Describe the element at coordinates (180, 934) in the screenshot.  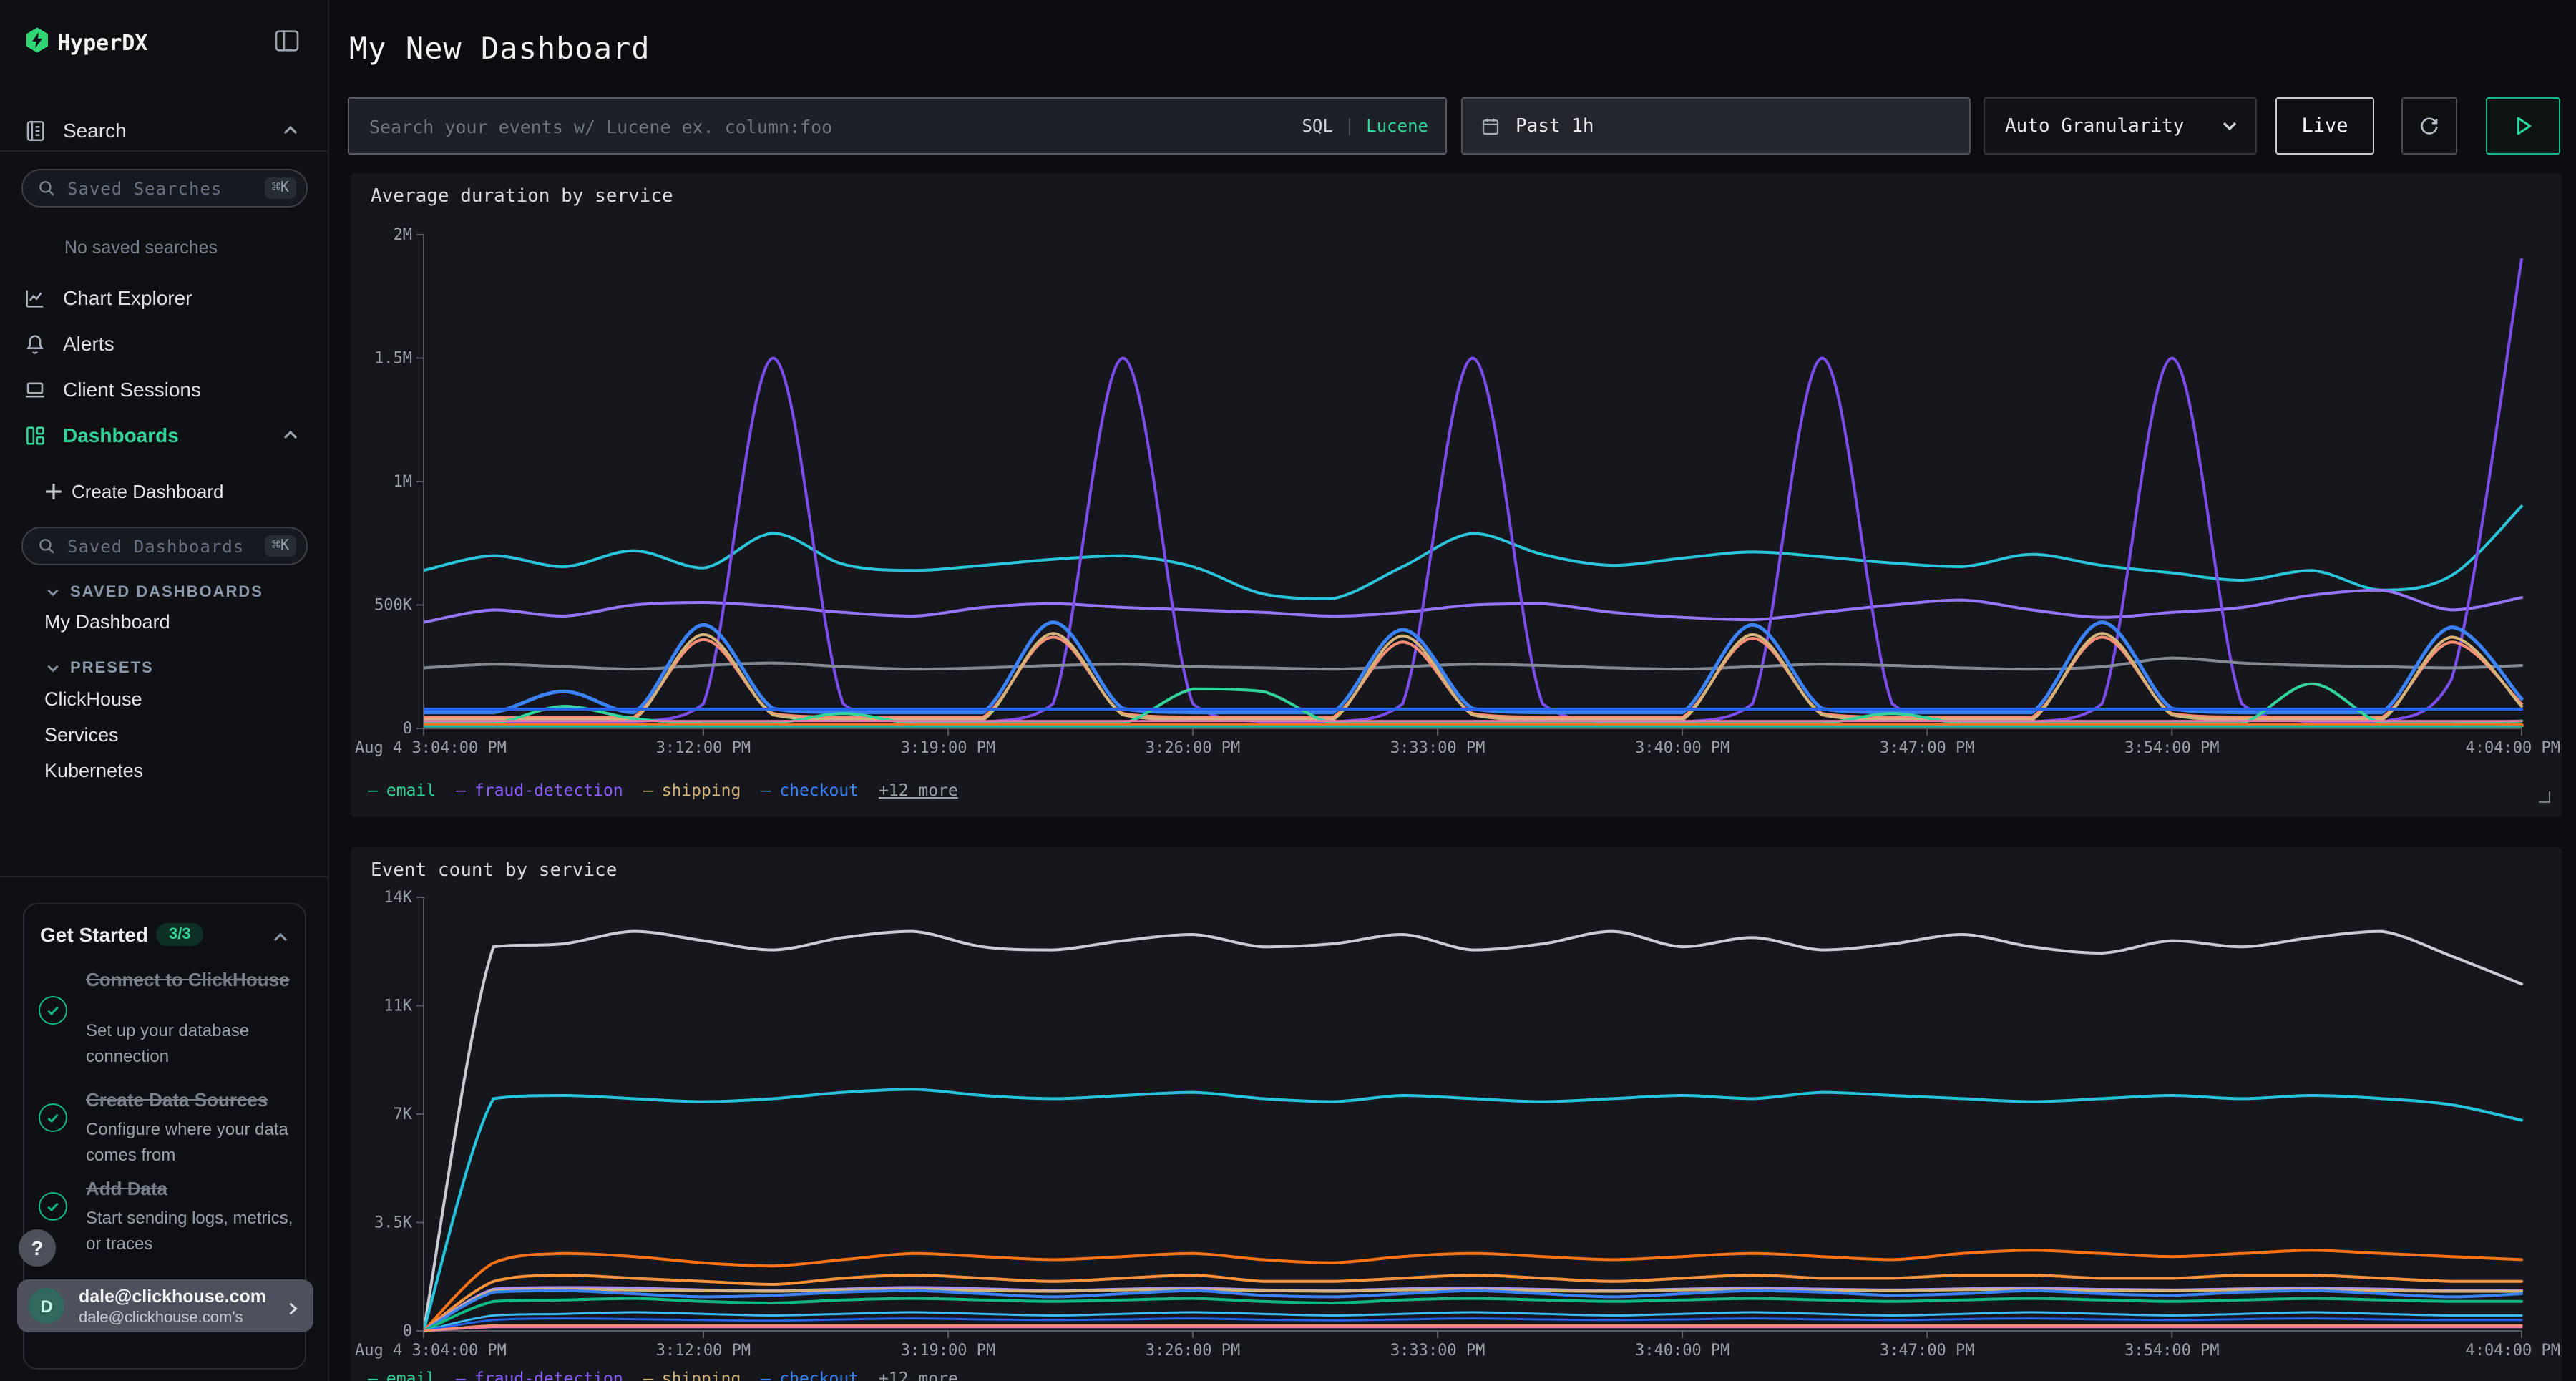
I see `get-started-progress-badge: 3/3` at that location.